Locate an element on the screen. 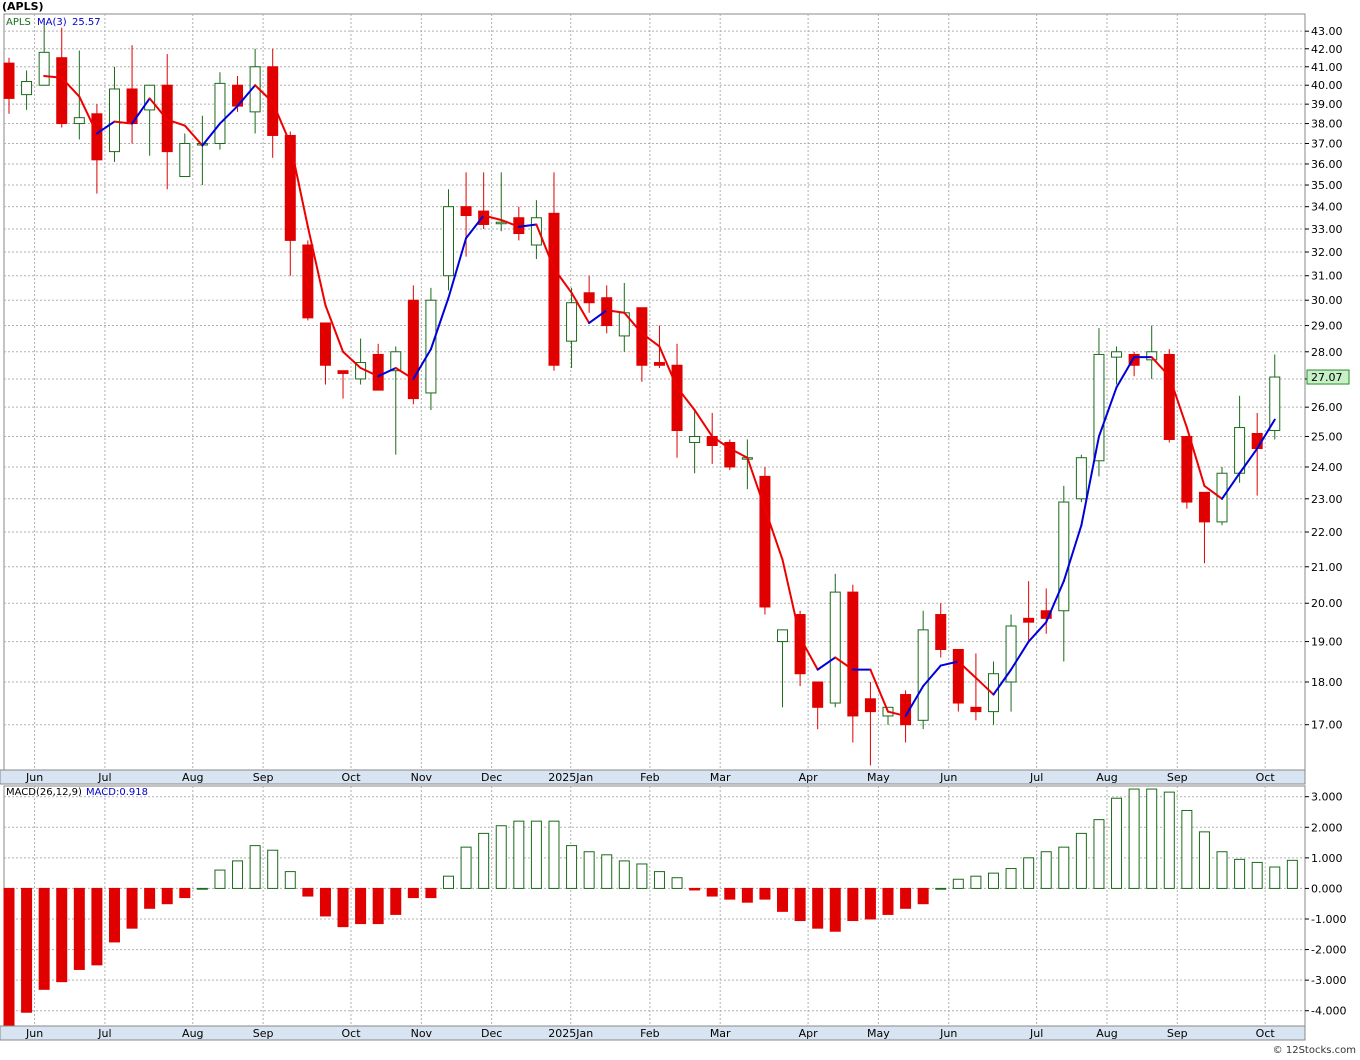 Image resolution: width=1360 pixels, height=1060 pixels. price-x-tick-label: Oct is located at coordinates (352, 777).